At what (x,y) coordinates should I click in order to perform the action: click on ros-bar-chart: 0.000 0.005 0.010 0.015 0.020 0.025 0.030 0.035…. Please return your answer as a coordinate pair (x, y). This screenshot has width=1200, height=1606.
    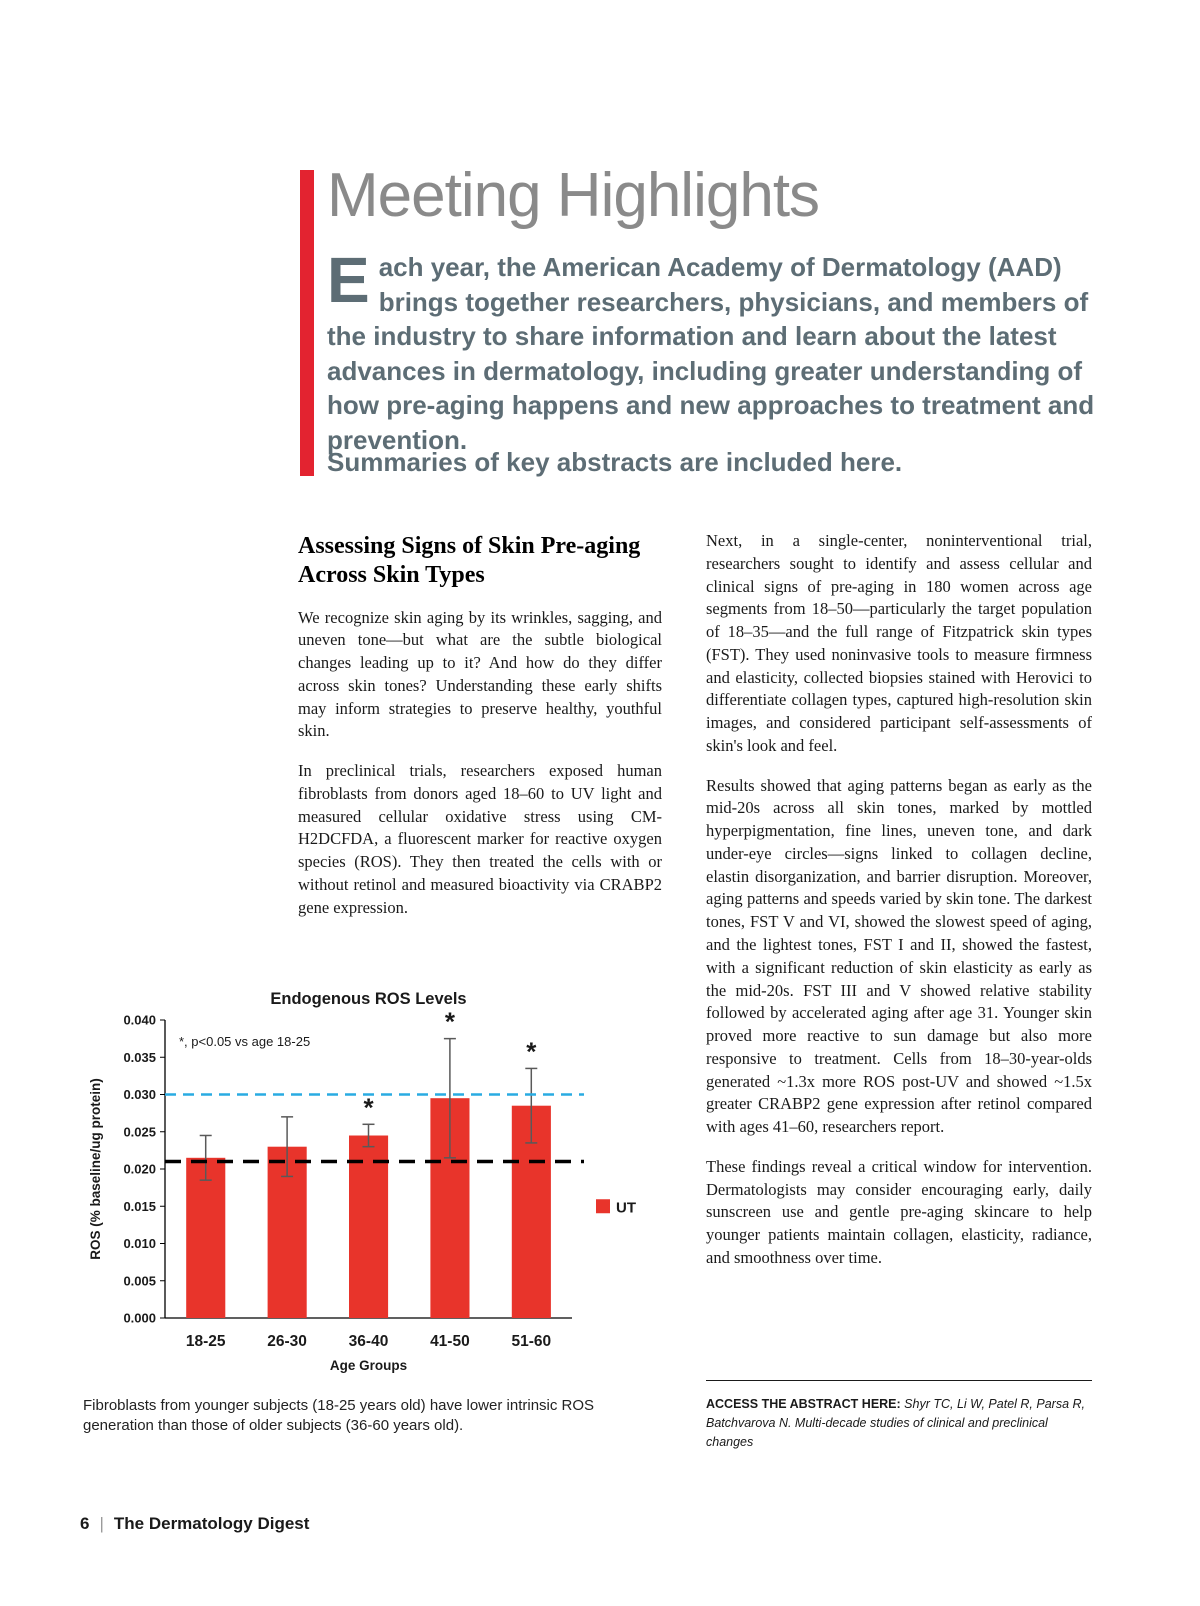
    Looking at the image, I should click on (377, 1182).